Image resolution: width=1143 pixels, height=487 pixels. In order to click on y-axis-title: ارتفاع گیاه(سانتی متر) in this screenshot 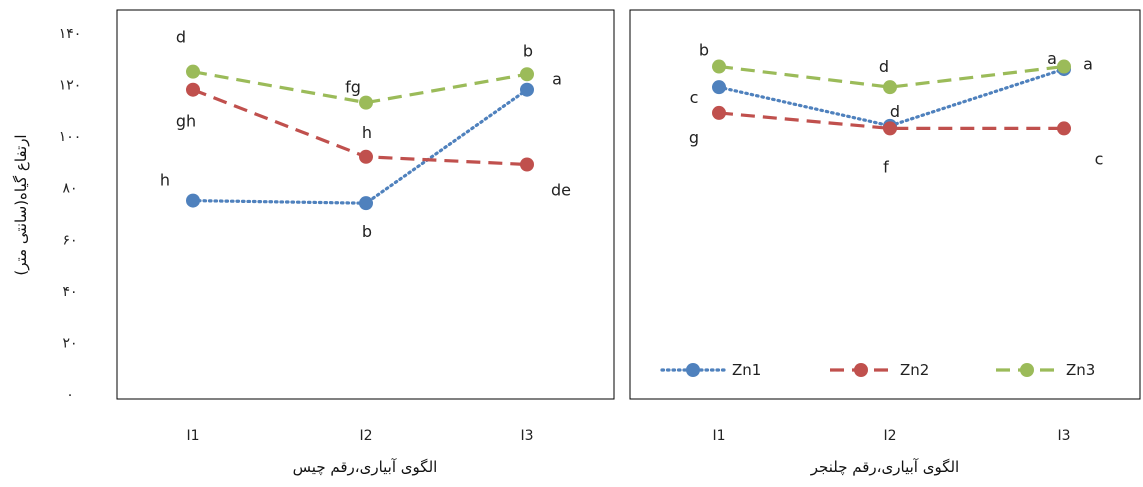, I will do `click(21, 204)`.